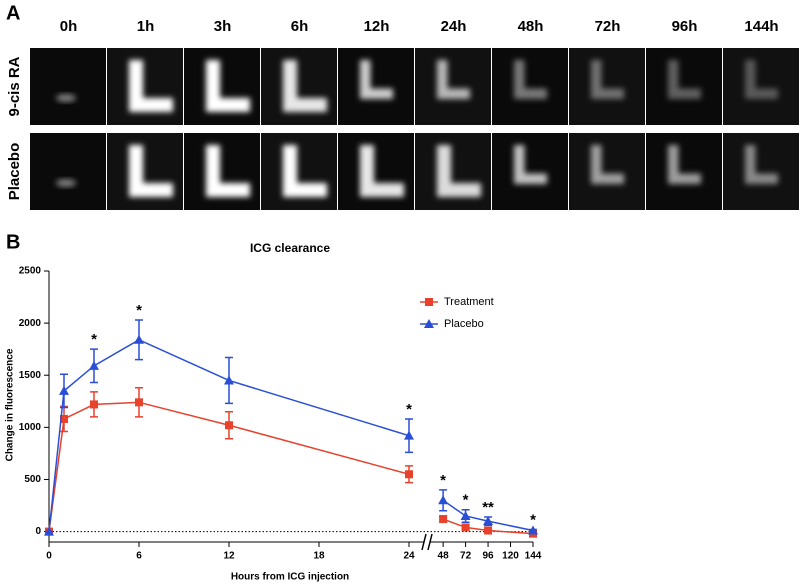  Describe the element at coordinates (464, 324) in the screenshot. I see `legend-label: Placebo` at that location.